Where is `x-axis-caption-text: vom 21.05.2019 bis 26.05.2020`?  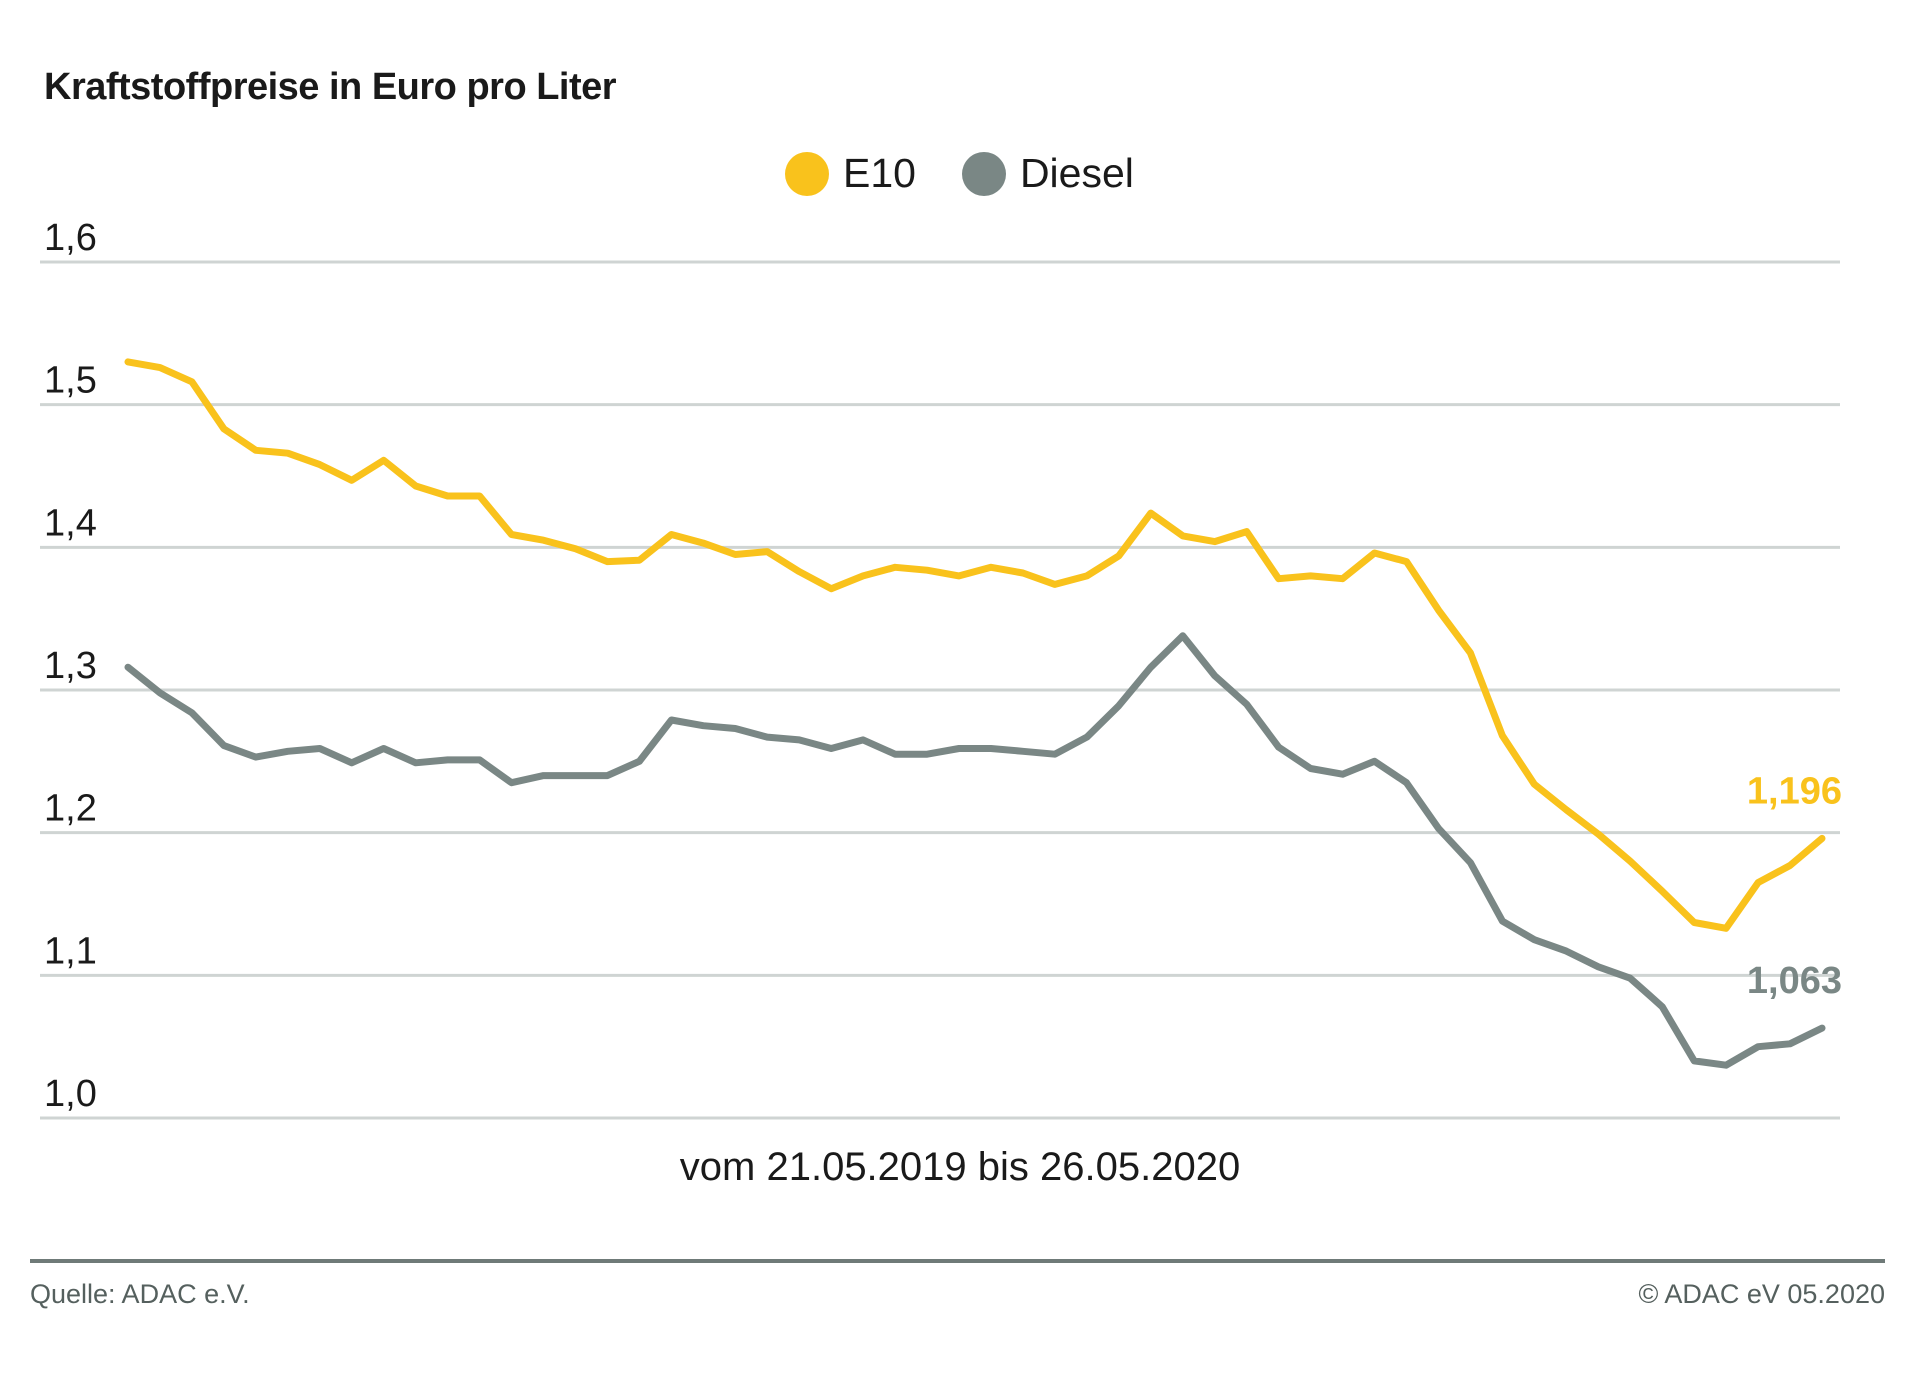
x-axis-caption-text: vom 21.05.2019 bis 26.05.2020 is located at coordinates (960, 1167).